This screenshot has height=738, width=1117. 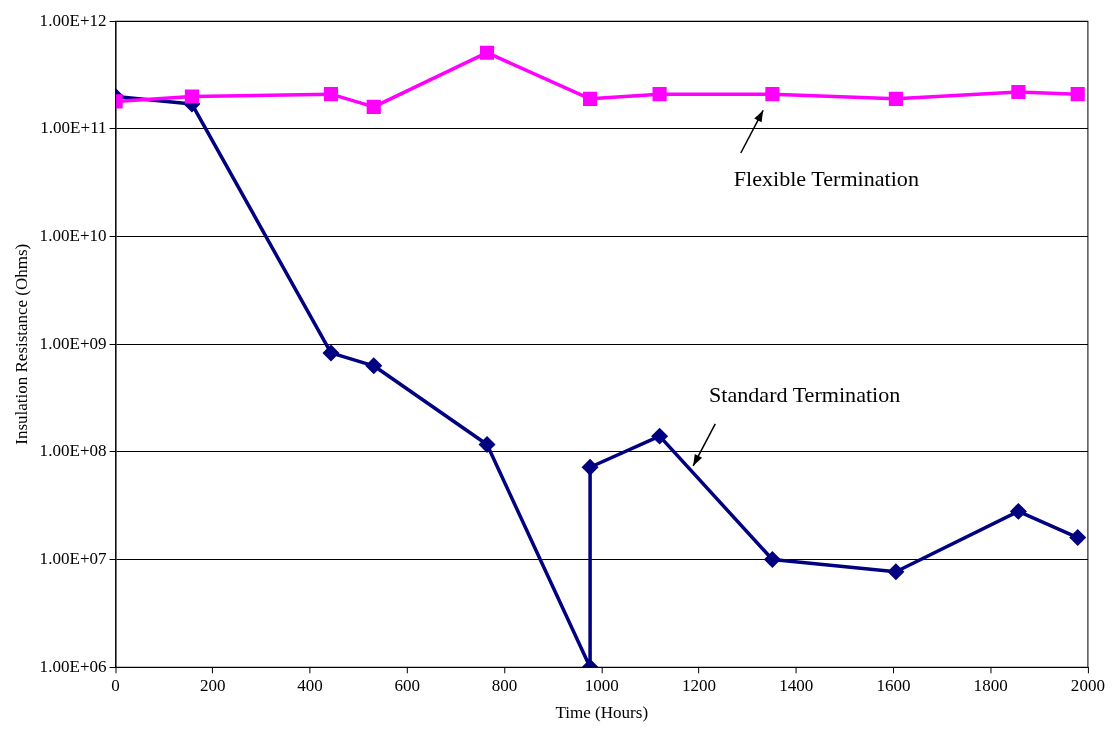 I want to click on x-tick-label: 400, so click(x=310, y=685).